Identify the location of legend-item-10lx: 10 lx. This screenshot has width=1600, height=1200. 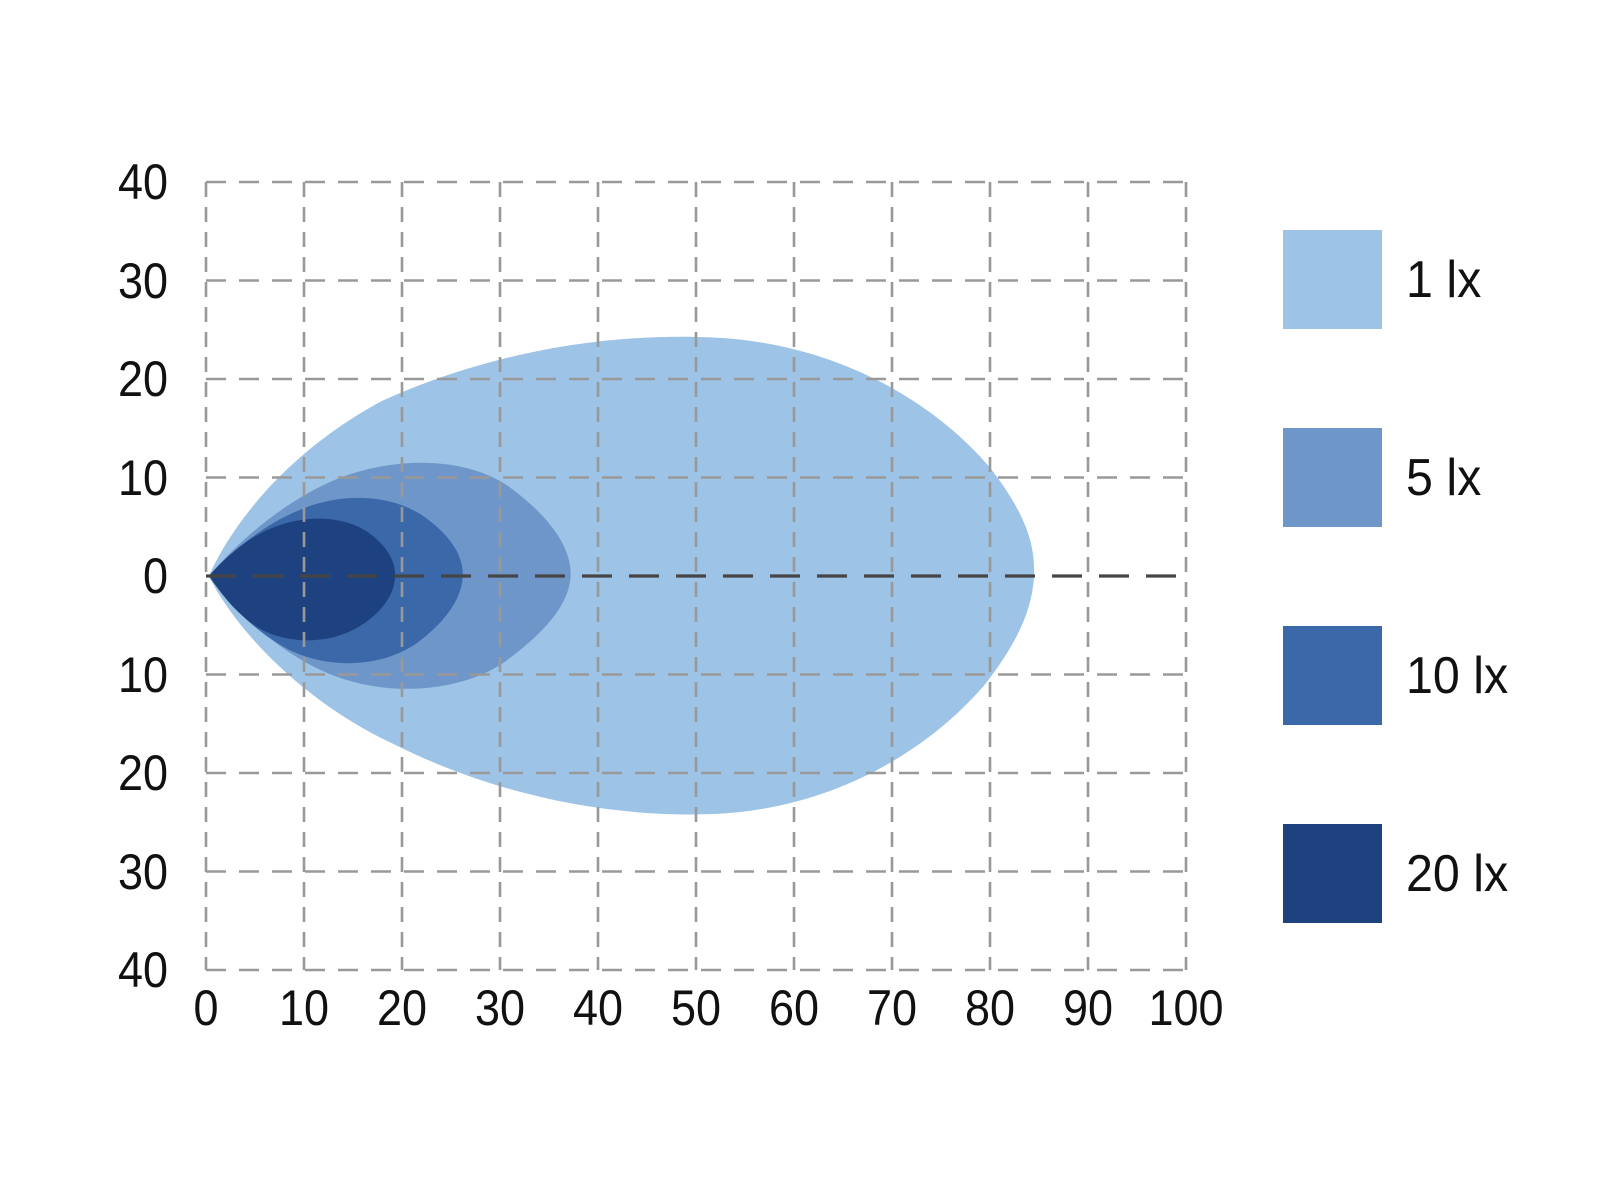
(1433, 675).